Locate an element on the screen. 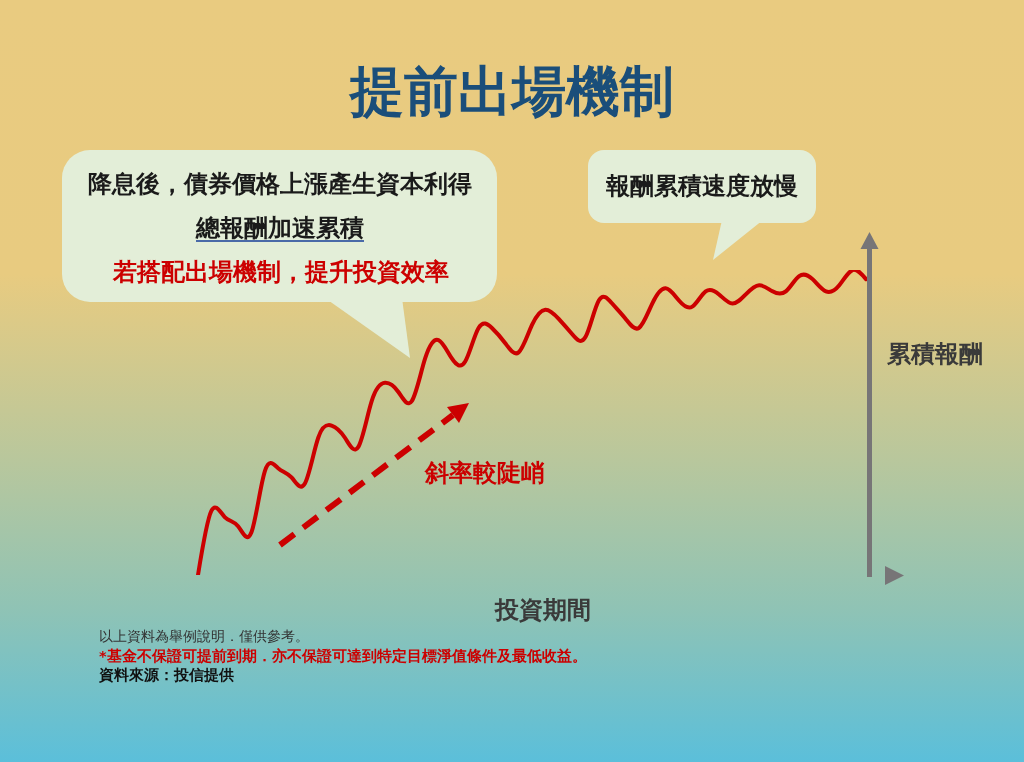  y-axis-title: 累積報酬 is located at coordinates (935, 354).